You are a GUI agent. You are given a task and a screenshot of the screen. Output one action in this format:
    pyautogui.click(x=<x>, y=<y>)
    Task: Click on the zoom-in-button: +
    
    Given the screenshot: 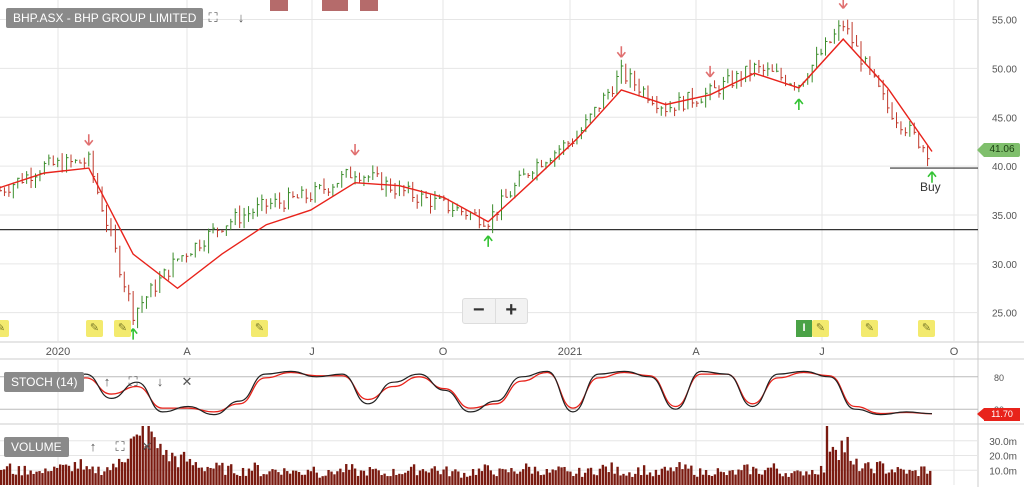 What is the action you would take?
    pyautogui.click(x=511, y=311)
    